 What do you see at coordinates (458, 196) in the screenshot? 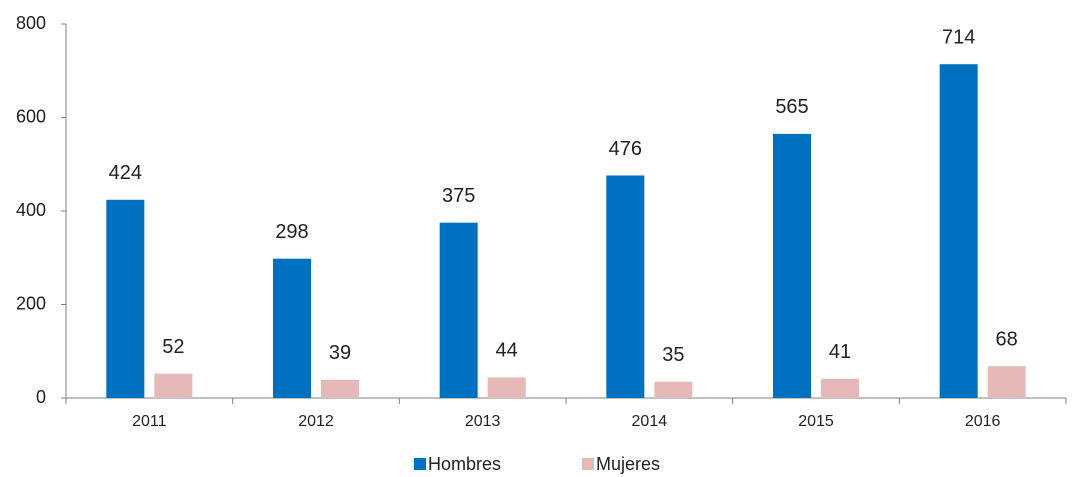
I see `data-label: 375` at bounding box center [458, 196].